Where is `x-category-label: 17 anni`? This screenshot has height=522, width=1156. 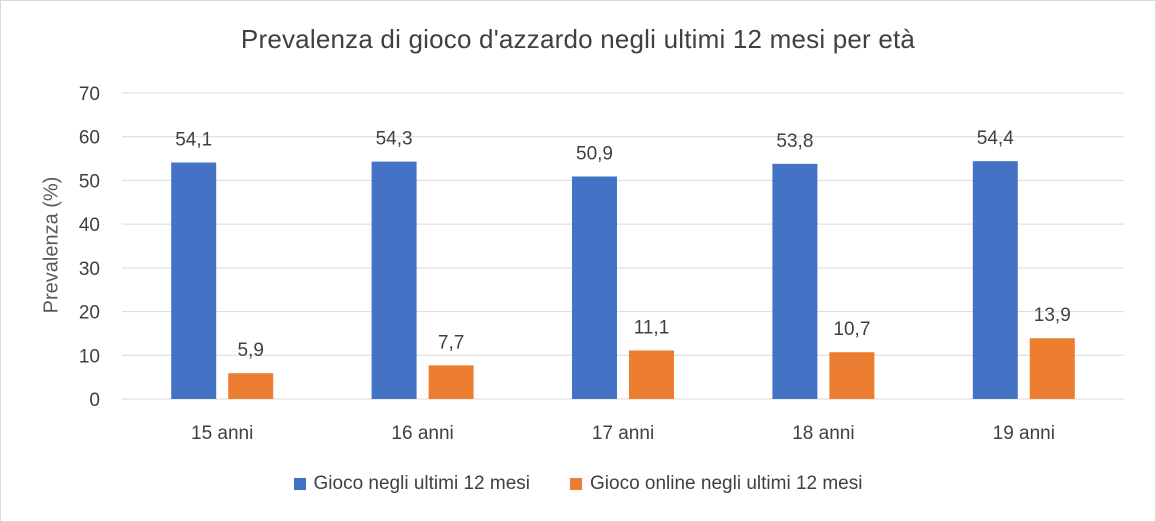
x-category-label: 17 anni is located at coordinates (623, 433).